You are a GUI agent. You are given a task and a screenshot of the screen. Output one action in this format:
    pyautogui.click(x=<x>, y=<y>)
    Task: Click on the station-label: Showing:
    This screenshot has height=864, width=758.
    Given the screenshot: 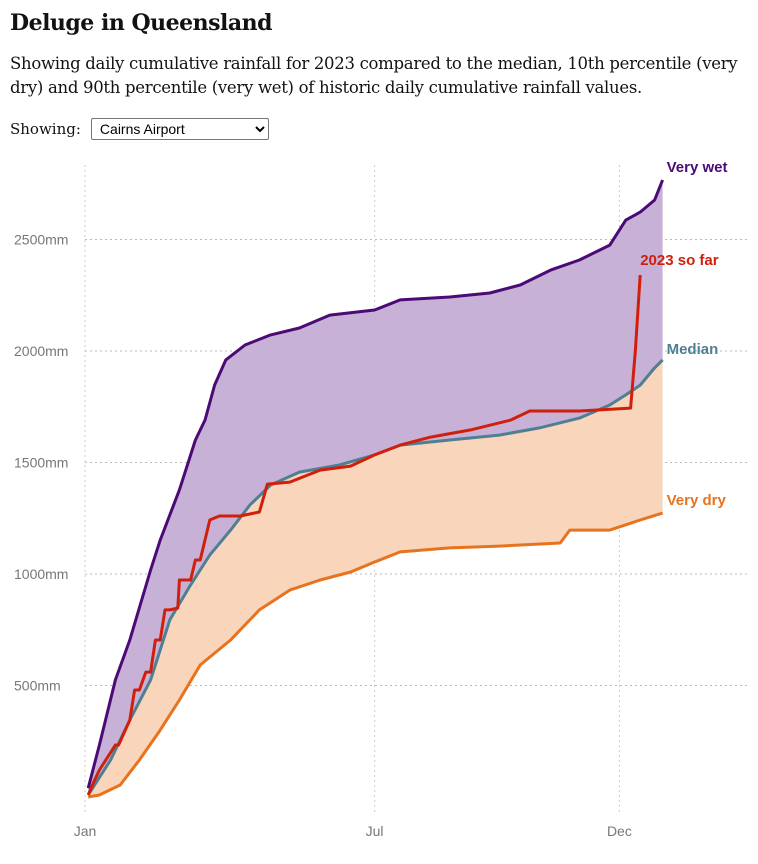 What is the action you would take?
    pyautogui.click(x=45, y=129)
    